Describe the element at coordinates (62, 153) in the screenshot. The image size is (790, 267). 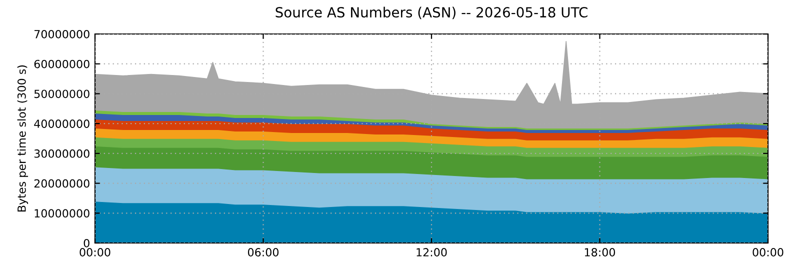
I see `y-tick-label: 30000000` at that location.